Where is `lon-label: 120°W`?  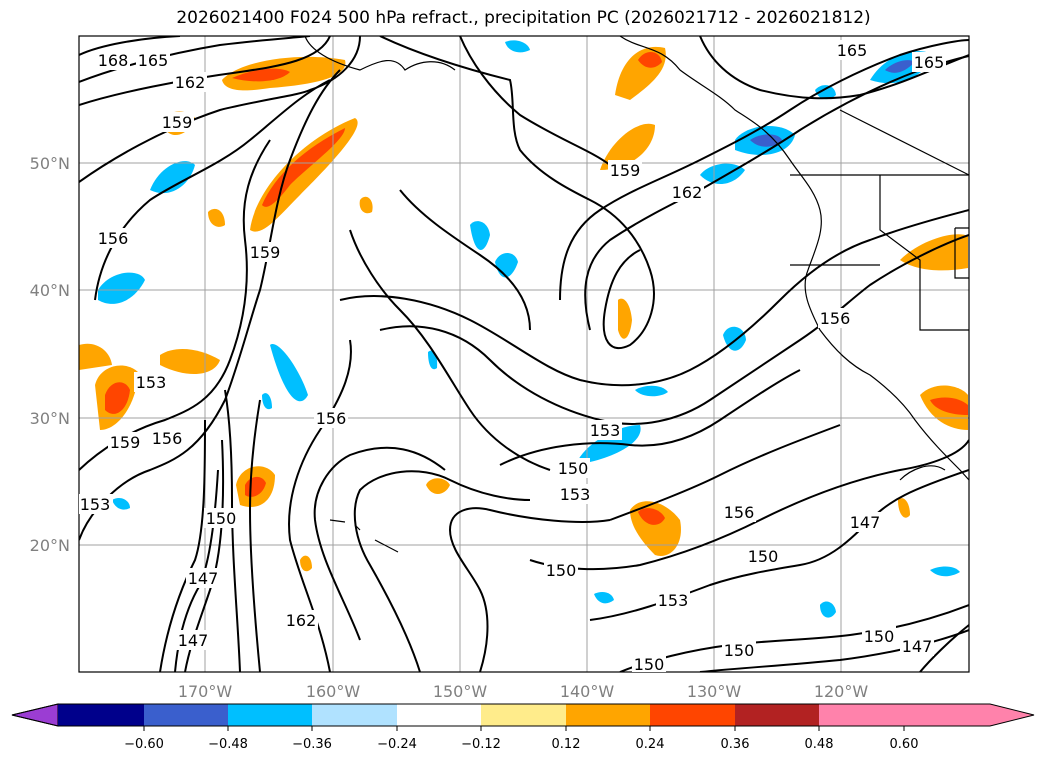 lon-label: 120°W is located at coordinates (841, 691).